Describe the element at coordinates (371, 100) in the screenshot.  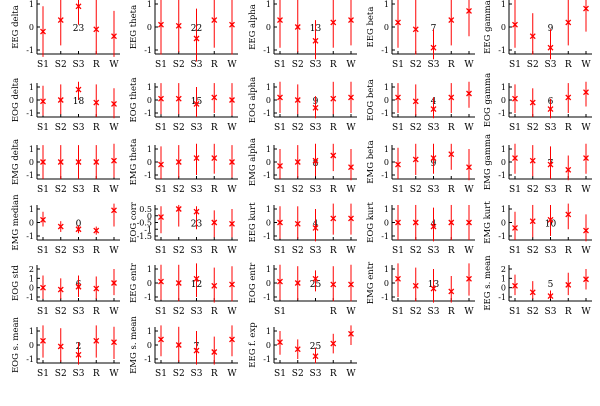
I see `y-axis-label: EOG beta` at that location.